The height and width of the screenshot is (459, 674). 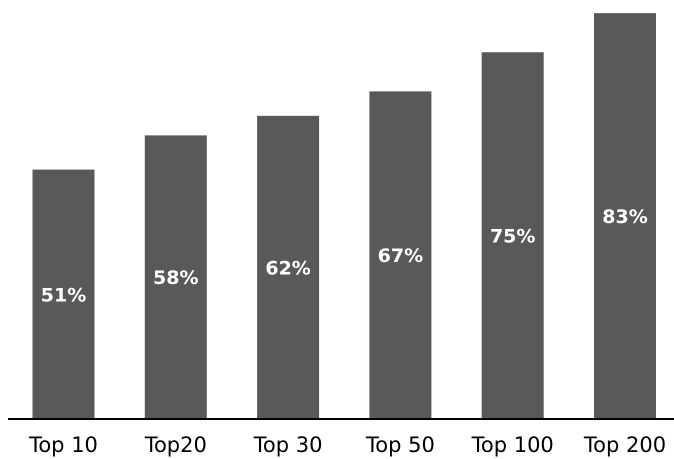 I want to click on bar-value-label-4: 67%, so click(x=400, y=256).